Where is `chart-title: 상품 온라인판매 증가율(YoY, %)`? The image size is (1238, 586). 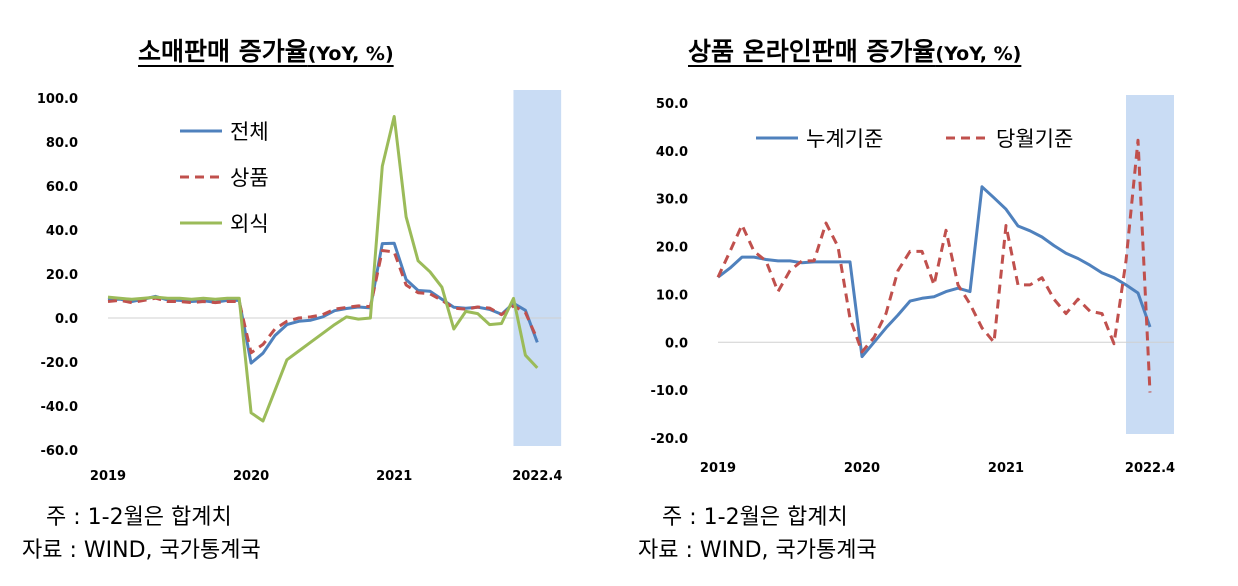
chart-title: 상품 온라인판매 증가율(YoY, %) is located at coordinates (855, 51).